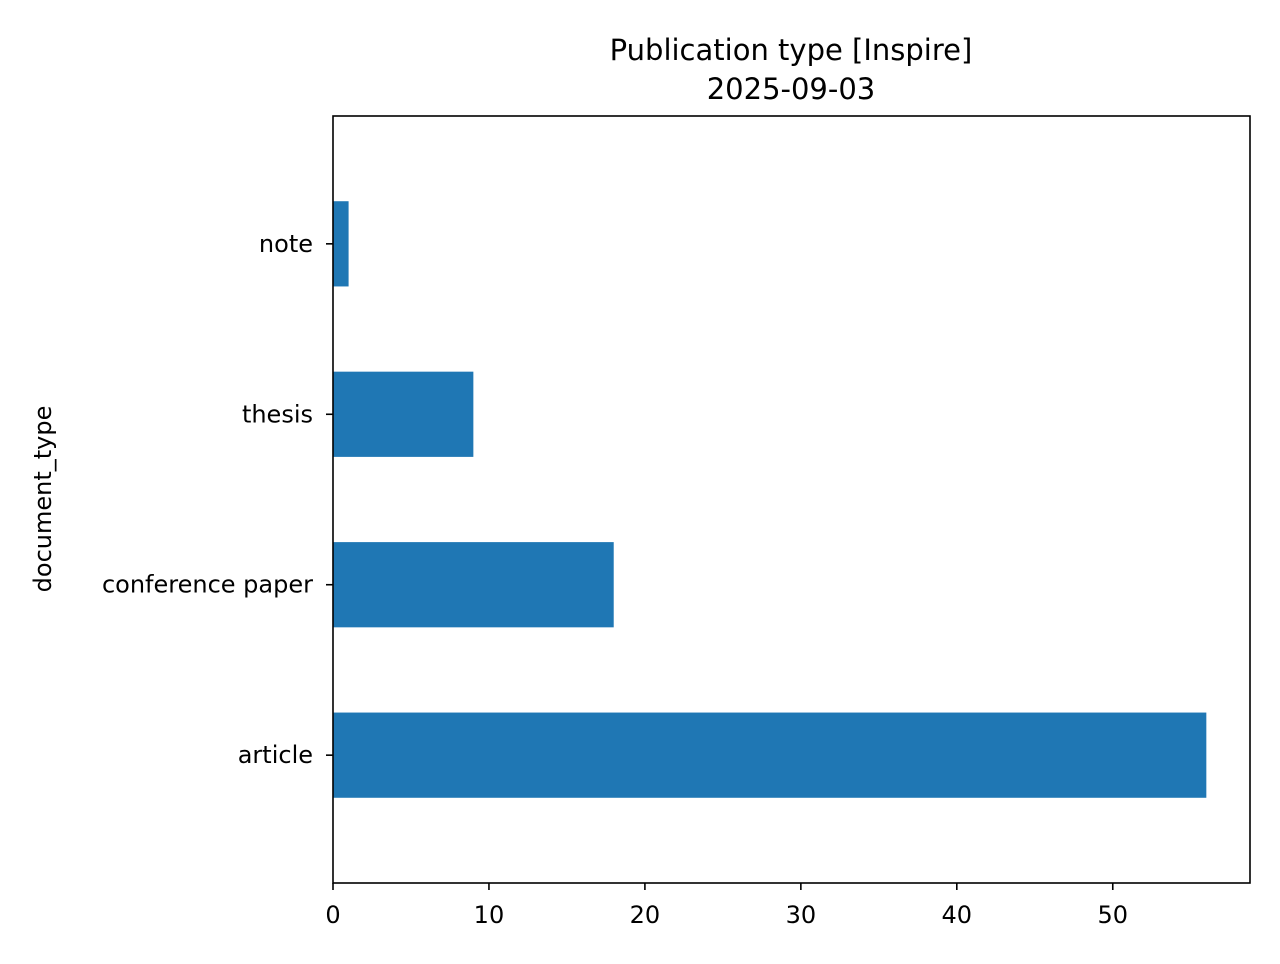 The width and height of the screenshot is (1280, 964). I want to click on y-ticks-layer: article conference paper thesis note, so click(217, 499).